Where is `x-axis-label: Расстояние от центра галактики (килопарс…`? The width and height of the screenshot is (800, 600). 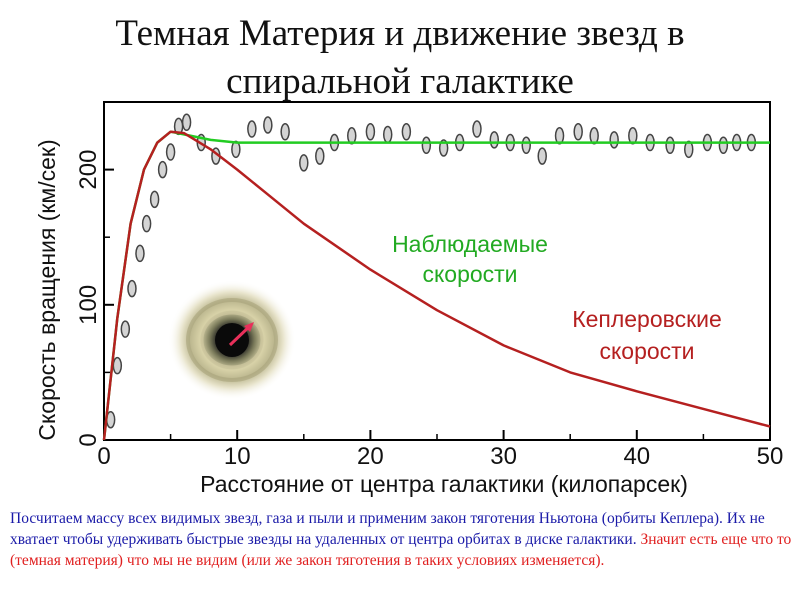 x-axis-label: Расстояние от центра галактики (килопарс… is located at coordinates (444, 484).